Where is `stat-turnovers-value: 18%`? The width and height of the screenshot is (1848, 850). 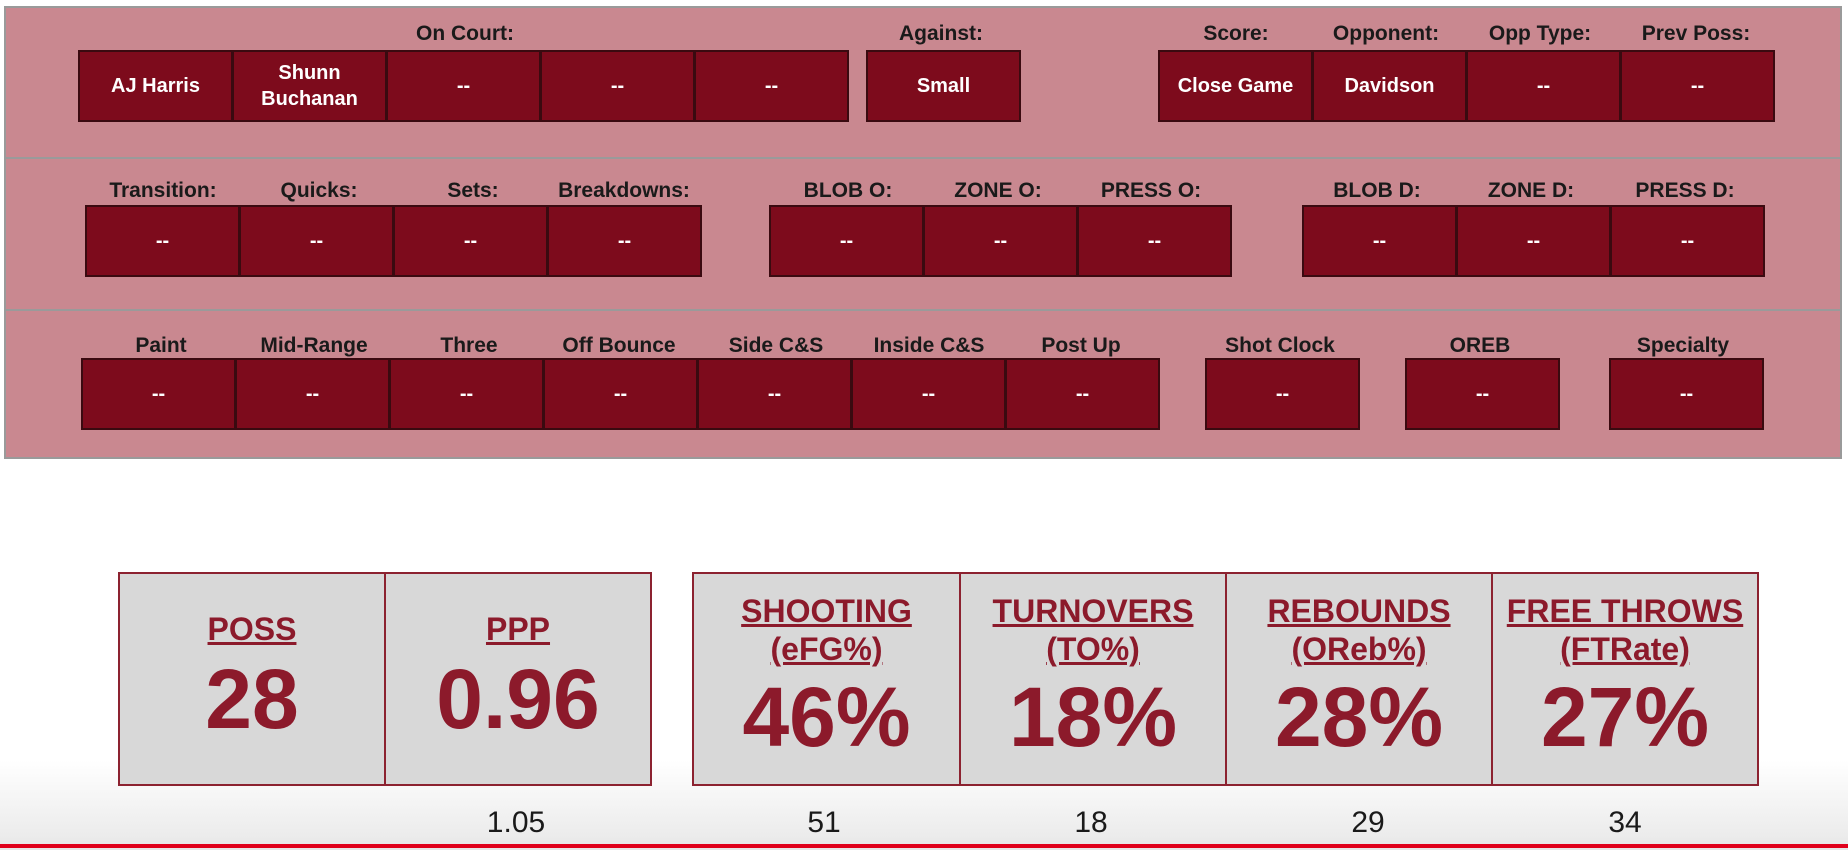
stat-turnovers-value: 18% is located at coordinates (1093, 717).